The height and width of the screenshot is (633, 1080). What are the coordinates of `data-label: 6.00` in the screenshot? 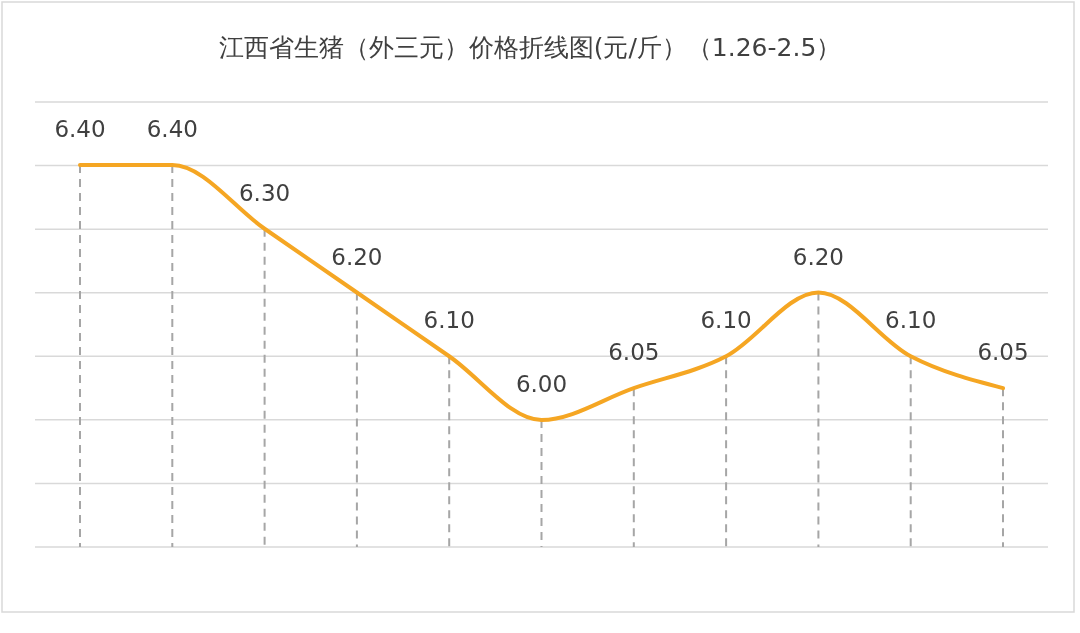 It's located at (541, 384).